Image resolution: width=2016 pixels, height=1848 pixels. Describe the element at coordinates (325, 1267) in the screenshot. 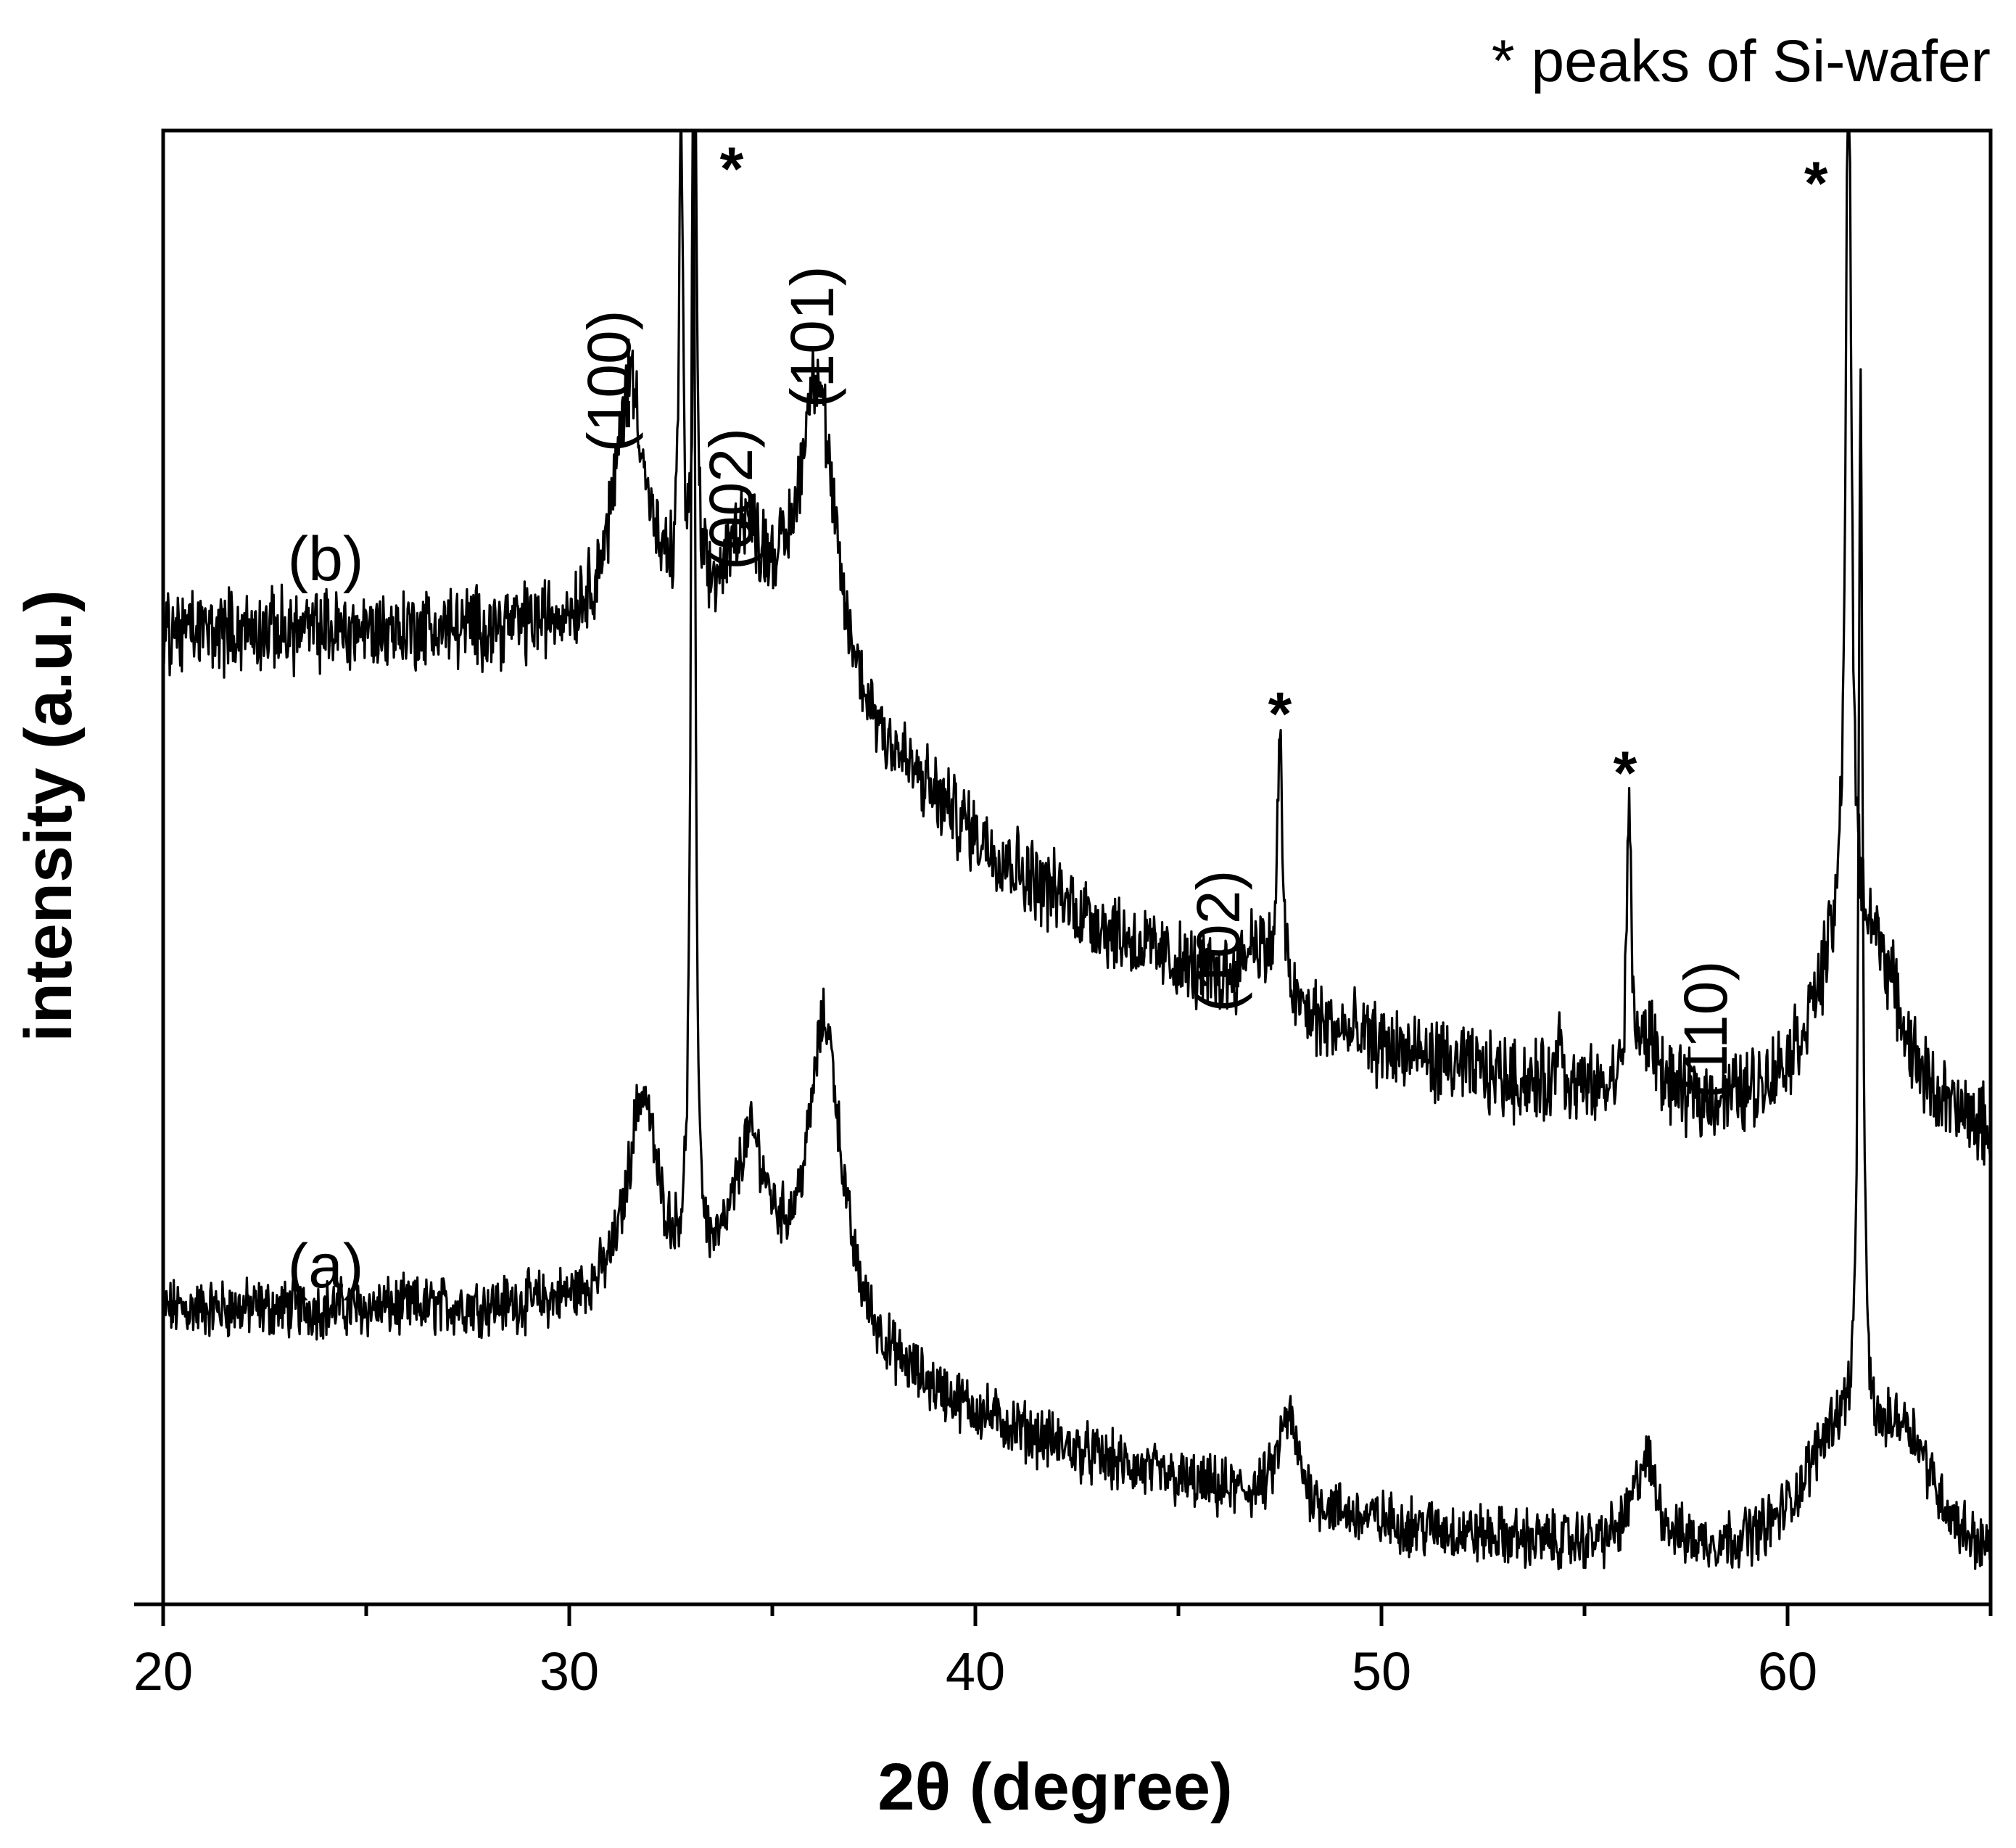

I see `series-label-a: (a)` at that location.